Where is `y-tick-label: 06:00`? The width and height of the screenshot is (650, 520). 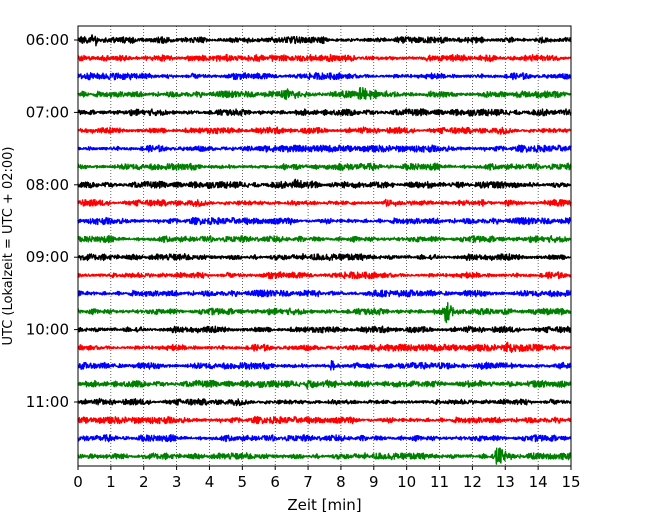 y-tick-label: 06:00 is located at coordinates (47, 40).